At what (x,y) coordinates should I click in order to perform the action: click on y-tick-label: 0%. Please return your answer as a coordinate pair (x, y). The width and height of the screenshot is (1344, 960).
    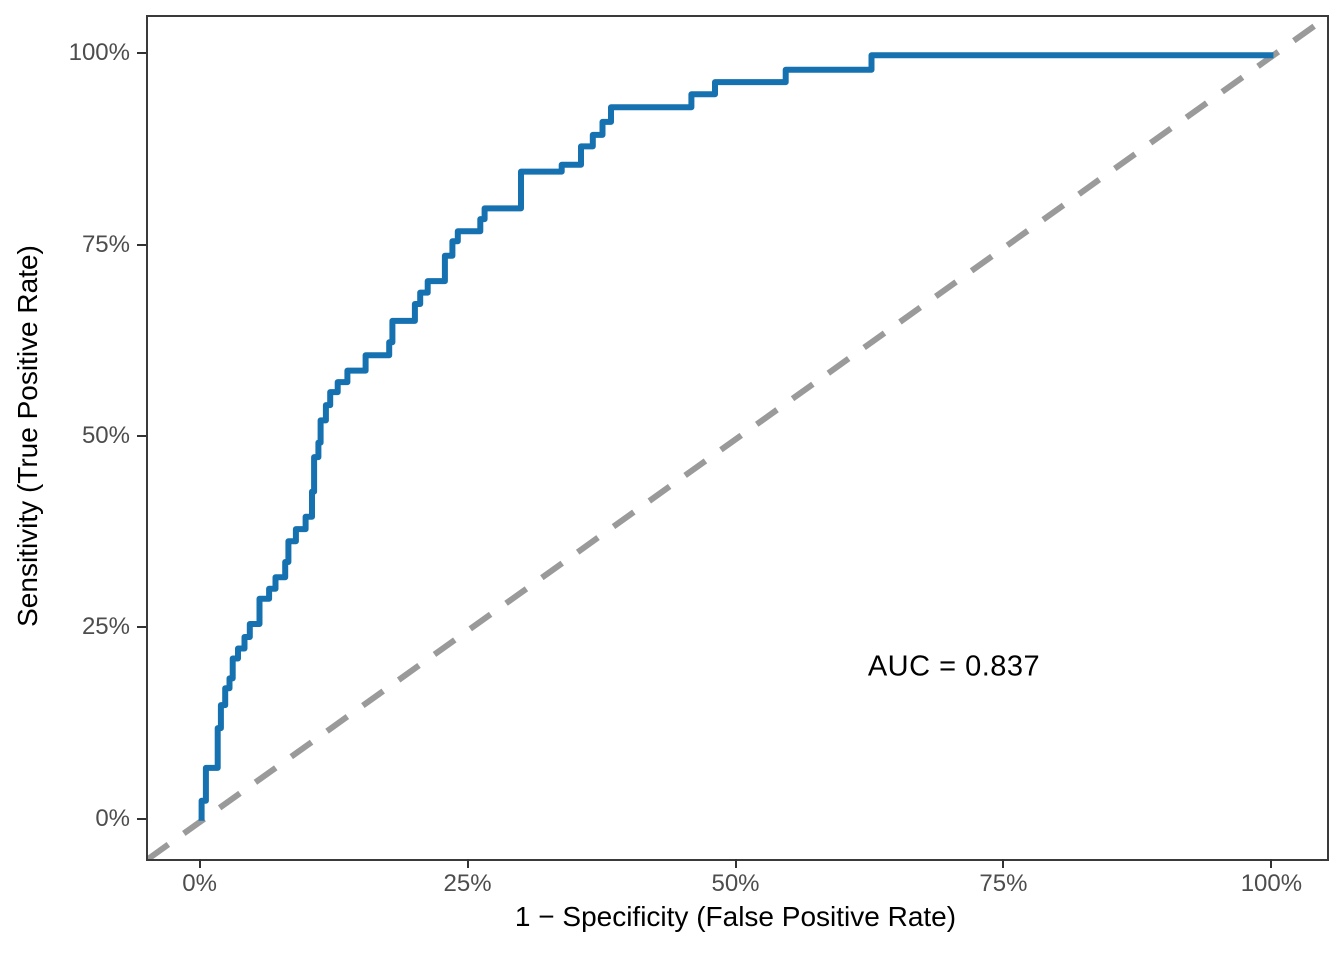
    Looking at the image, I should click on (112, 818).